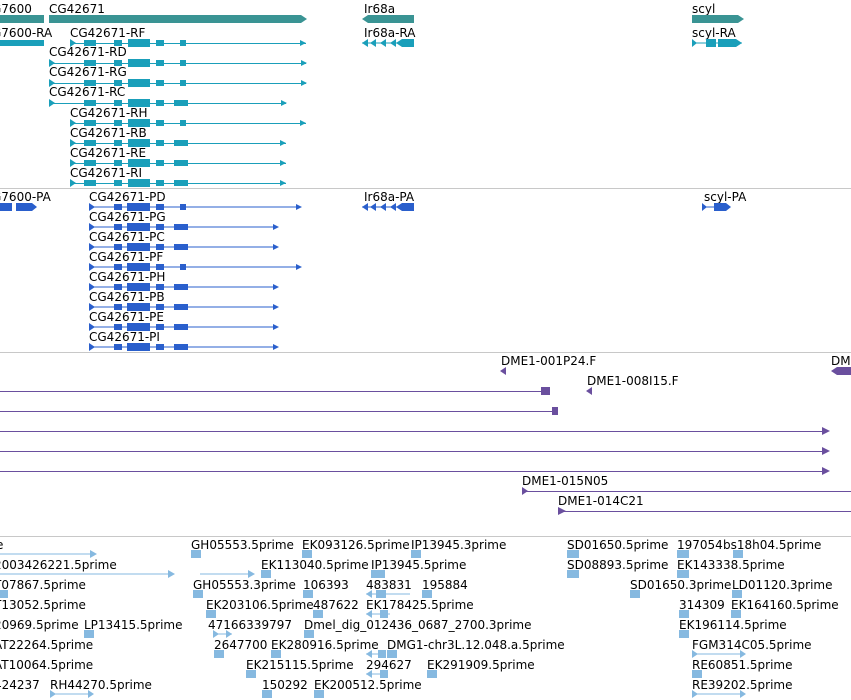  What do you see at coordinates (782, 585) in the screenshot?
I see `est-label: LD01120.3prime` at bounding box center [782, 585].